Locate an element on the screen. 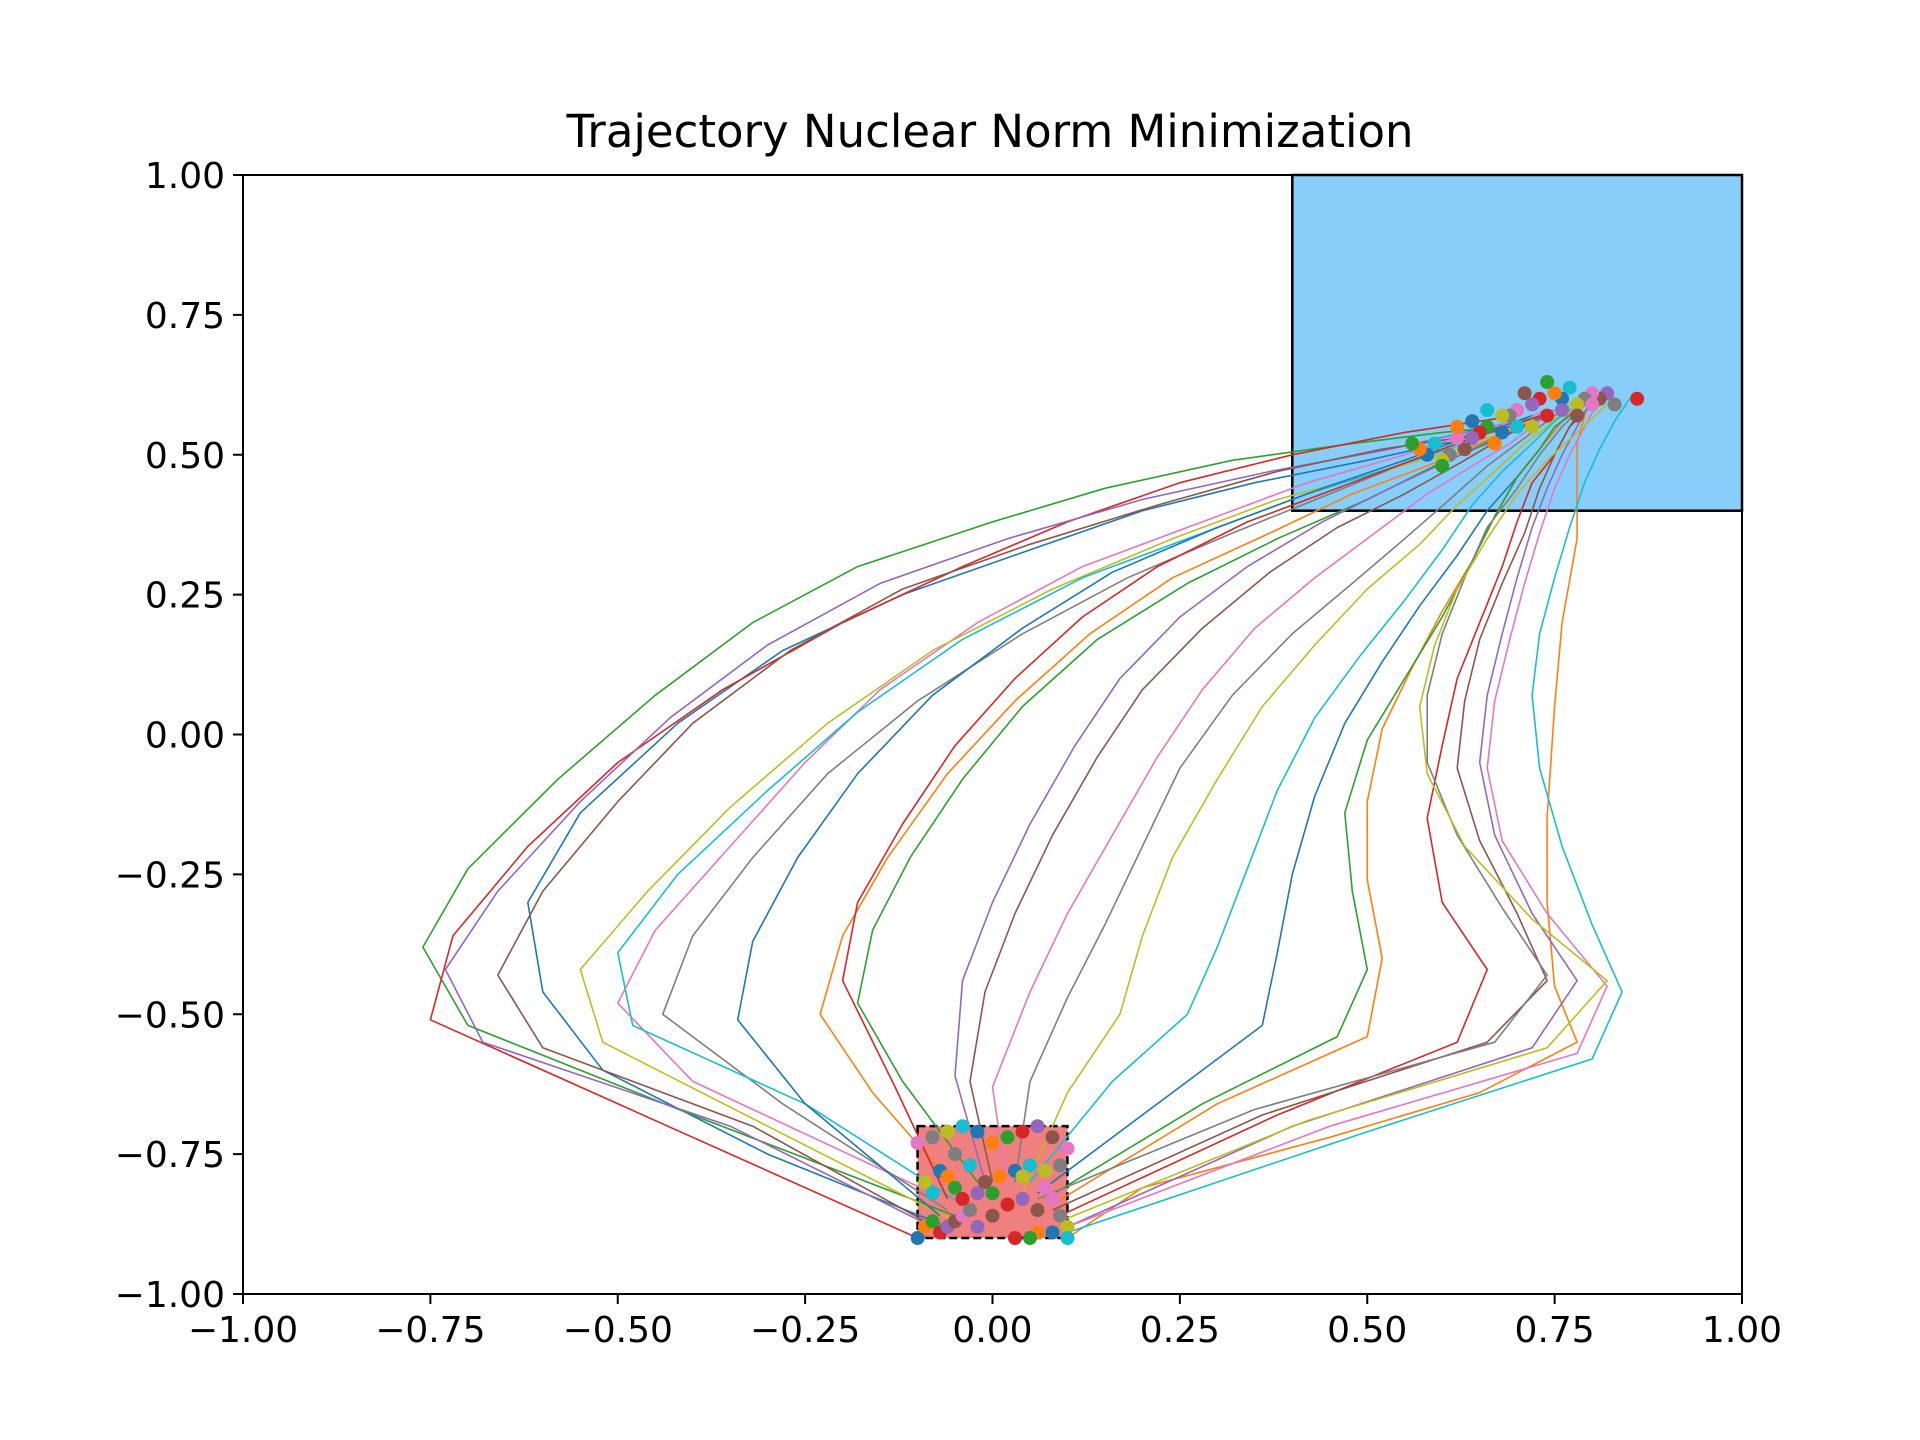 This screenshot has width=1920, height=1440. y-tick-label: 1.00 is located at coordinates (185, 176).